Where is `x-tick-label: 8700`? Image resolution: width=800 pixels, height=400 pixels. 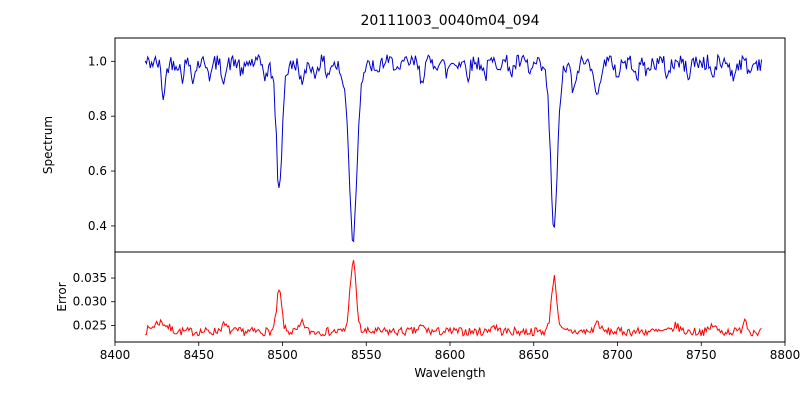
x-tick-label: 8700 is located at coordinates (617, 355).